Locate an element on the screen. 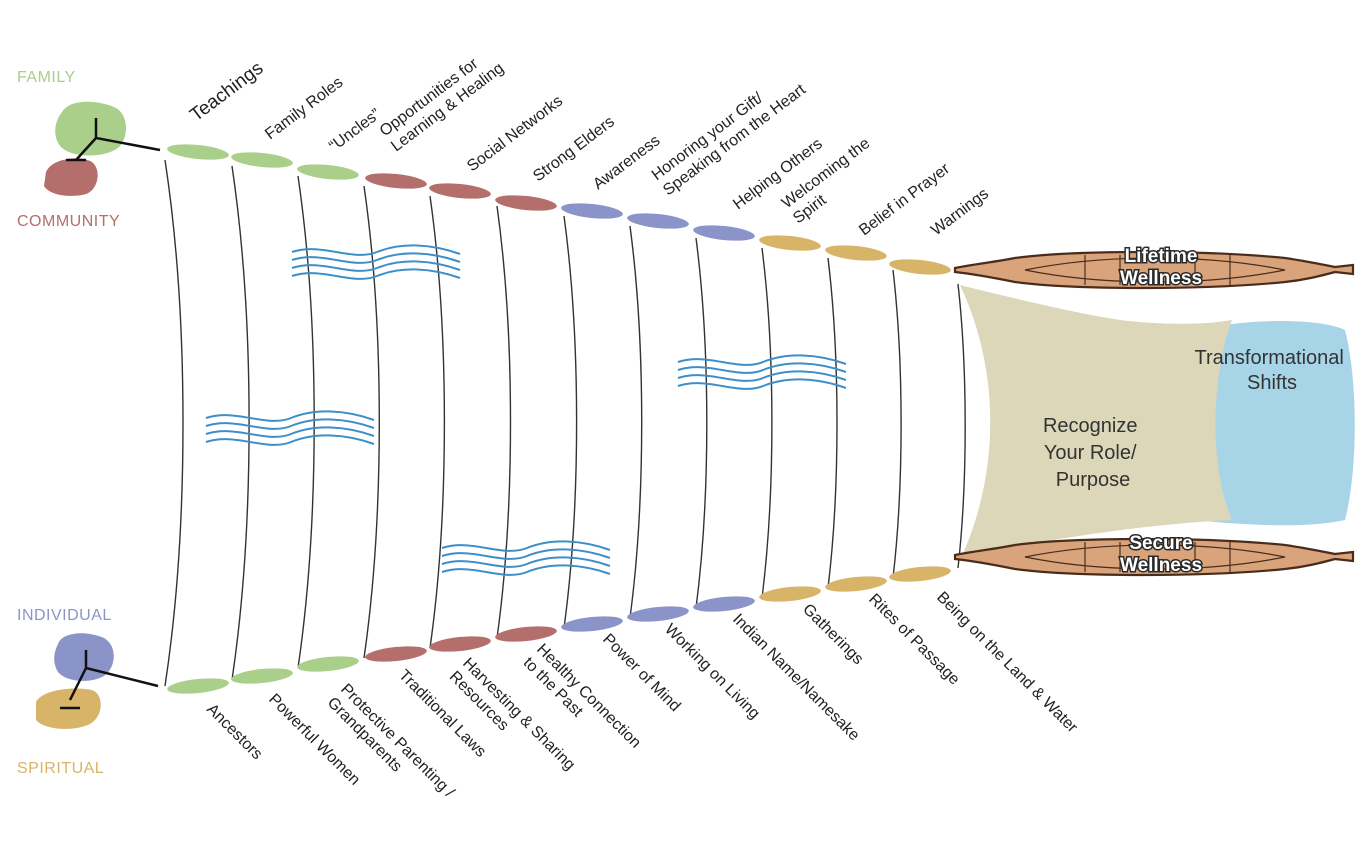 The image size is (1357, 852). bottom-value-label: Powerful Women is located at coordinates (314, 740).